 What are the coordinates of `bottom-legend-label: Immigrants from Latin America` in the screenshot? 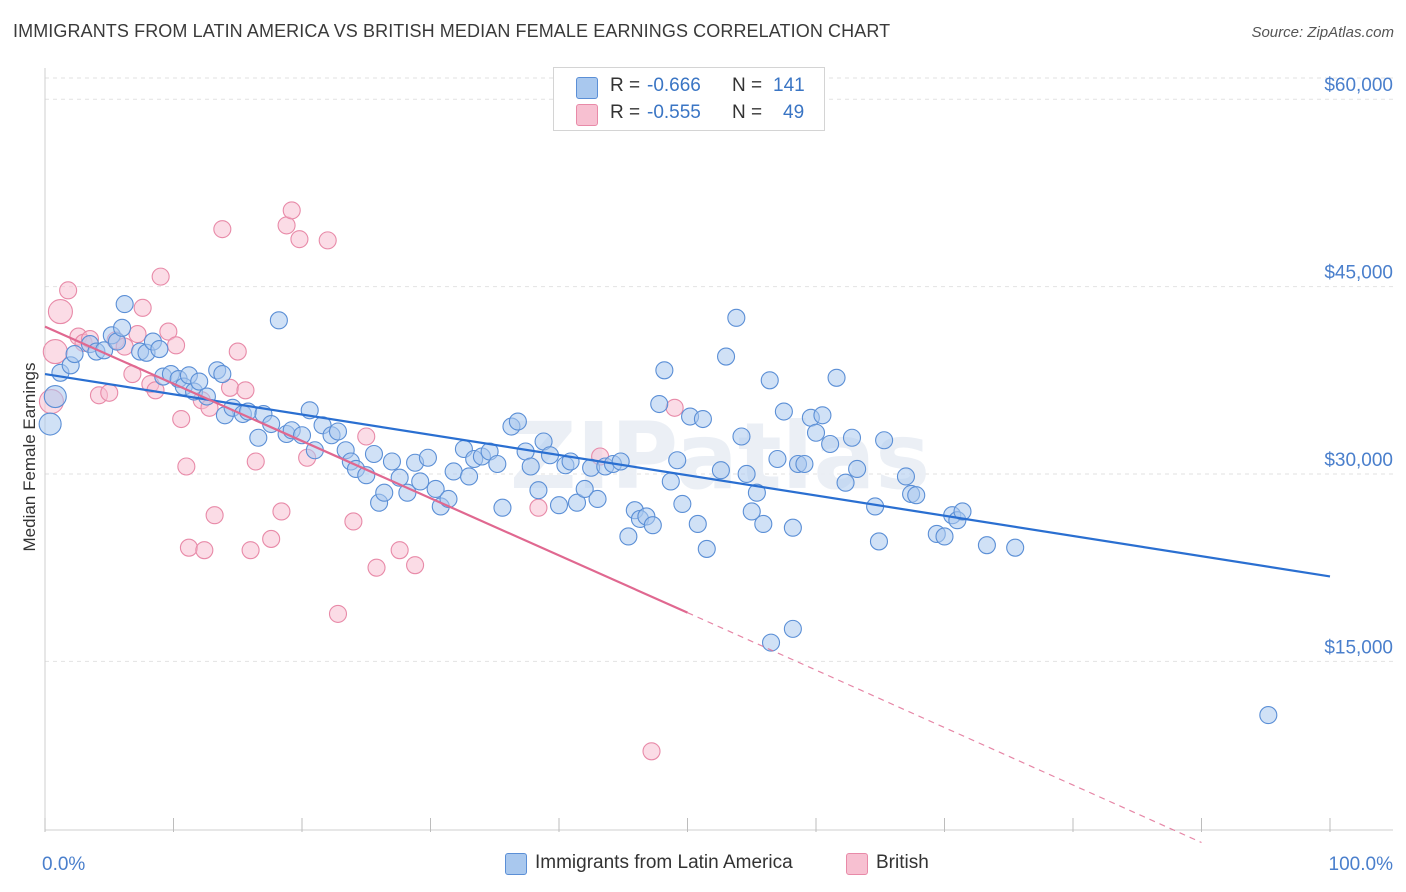 It's located at (664, 862).